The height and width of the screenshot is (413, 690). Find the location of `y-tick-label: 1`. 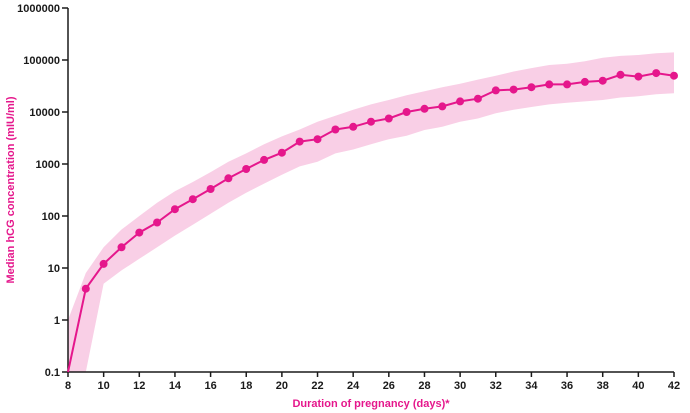

y-tick-label: 1 is located at coordinates (57, 321).